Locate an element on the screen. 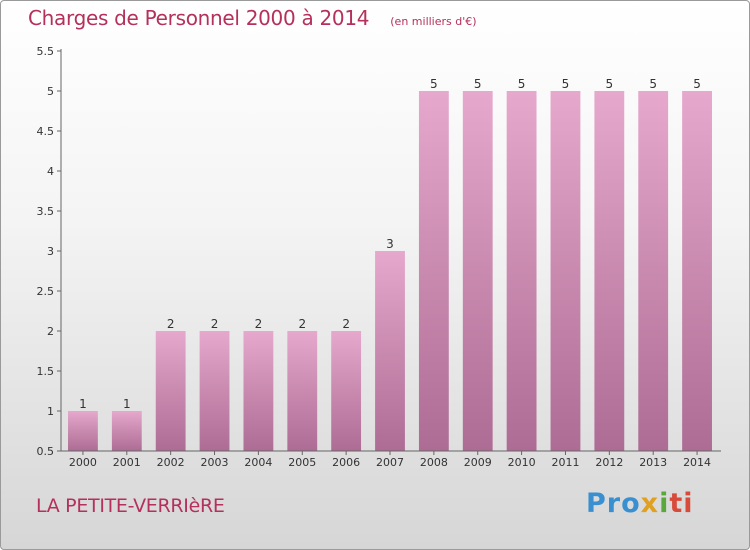 The height and width of the screenshot is (550, 750). x-tick-label: 2001 is located at coordinates (127, 462).